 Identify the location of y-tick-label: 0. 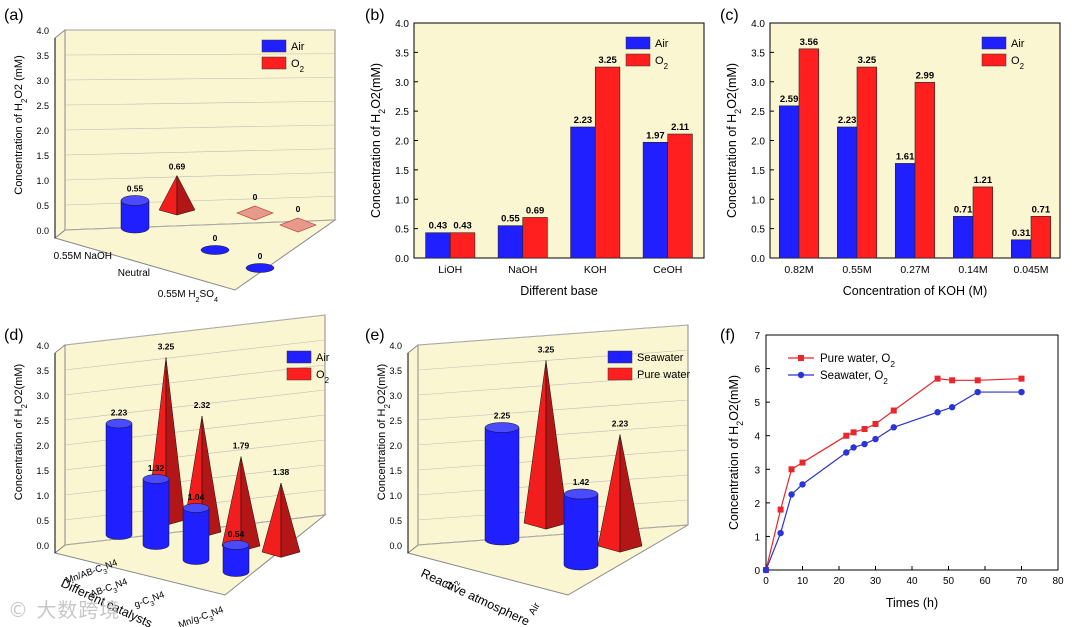
(757, 571).